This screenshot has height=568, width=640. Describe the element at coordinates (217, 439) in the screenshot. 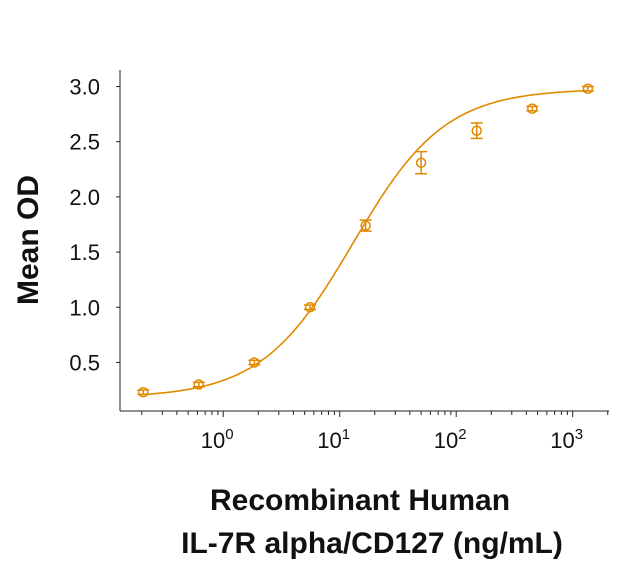

I see `x-tick-label: 10⁰` at that location.